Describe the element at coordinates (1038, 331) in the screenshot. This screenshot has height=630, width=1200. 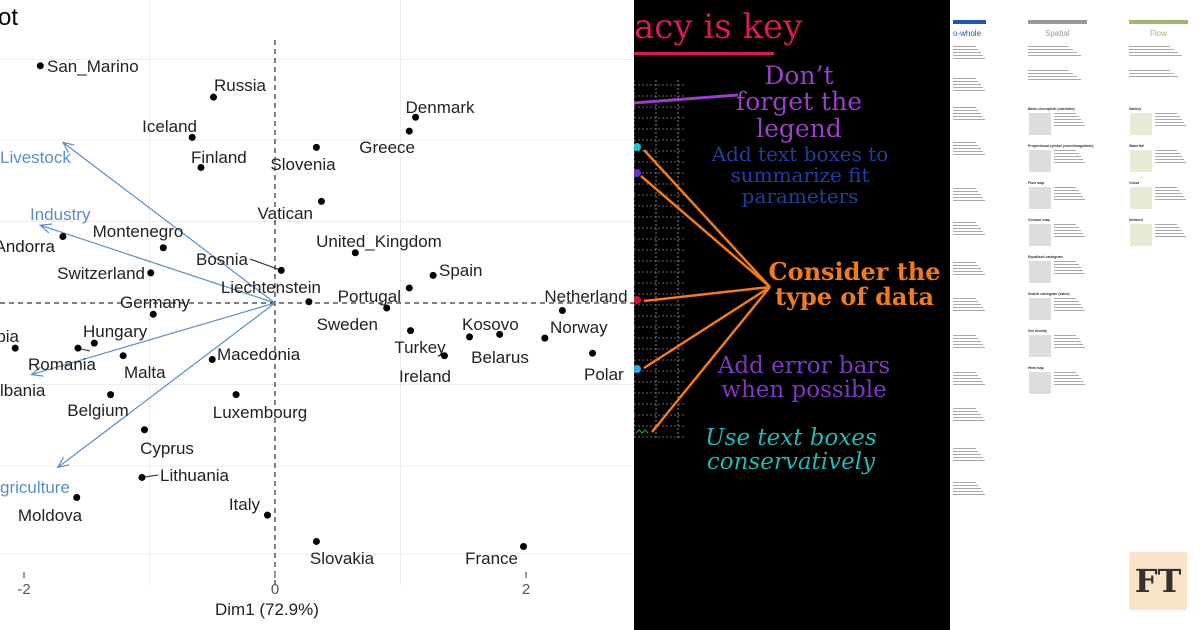
I see `spatial-section-title: Dot density` at that location.